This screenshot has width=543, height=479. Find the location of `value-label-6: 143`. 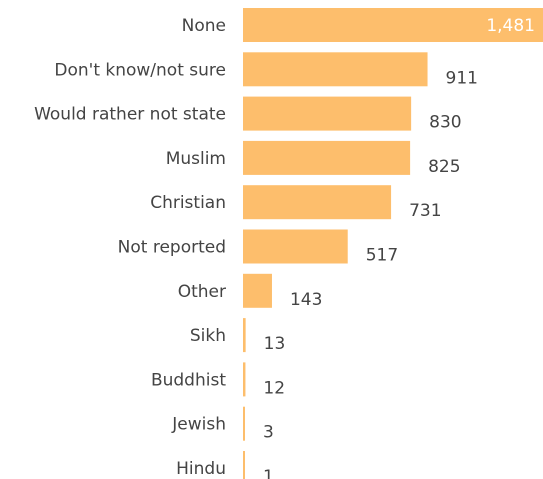

value-label-6: 143 is located at coordinates (306, 300).